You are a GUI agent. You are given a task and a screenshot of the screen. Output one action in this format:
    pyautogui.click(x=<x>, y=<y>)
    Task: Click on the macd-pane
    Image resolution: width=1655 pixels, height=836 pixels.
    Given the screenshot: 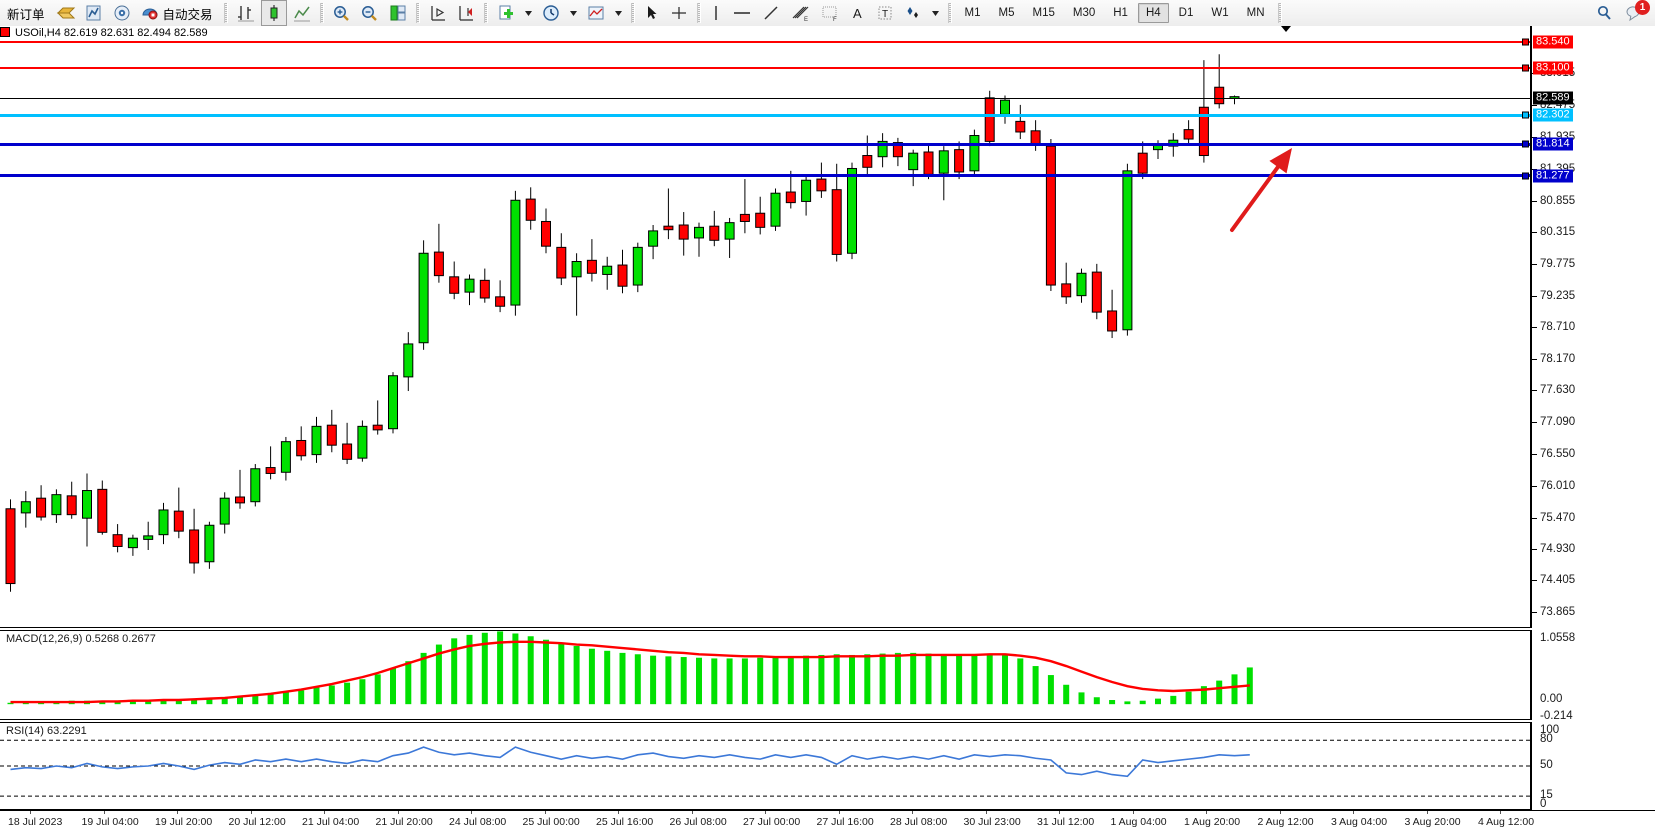 What is the action you would take?
    pyautogui.click(x=765, y=675)
    